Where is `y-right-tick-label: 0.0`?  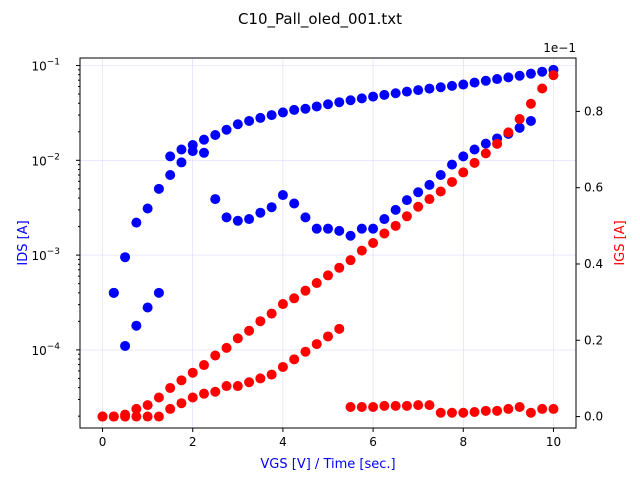 y-right-tick-label: 0.0 is located at coordinates (593, 417).